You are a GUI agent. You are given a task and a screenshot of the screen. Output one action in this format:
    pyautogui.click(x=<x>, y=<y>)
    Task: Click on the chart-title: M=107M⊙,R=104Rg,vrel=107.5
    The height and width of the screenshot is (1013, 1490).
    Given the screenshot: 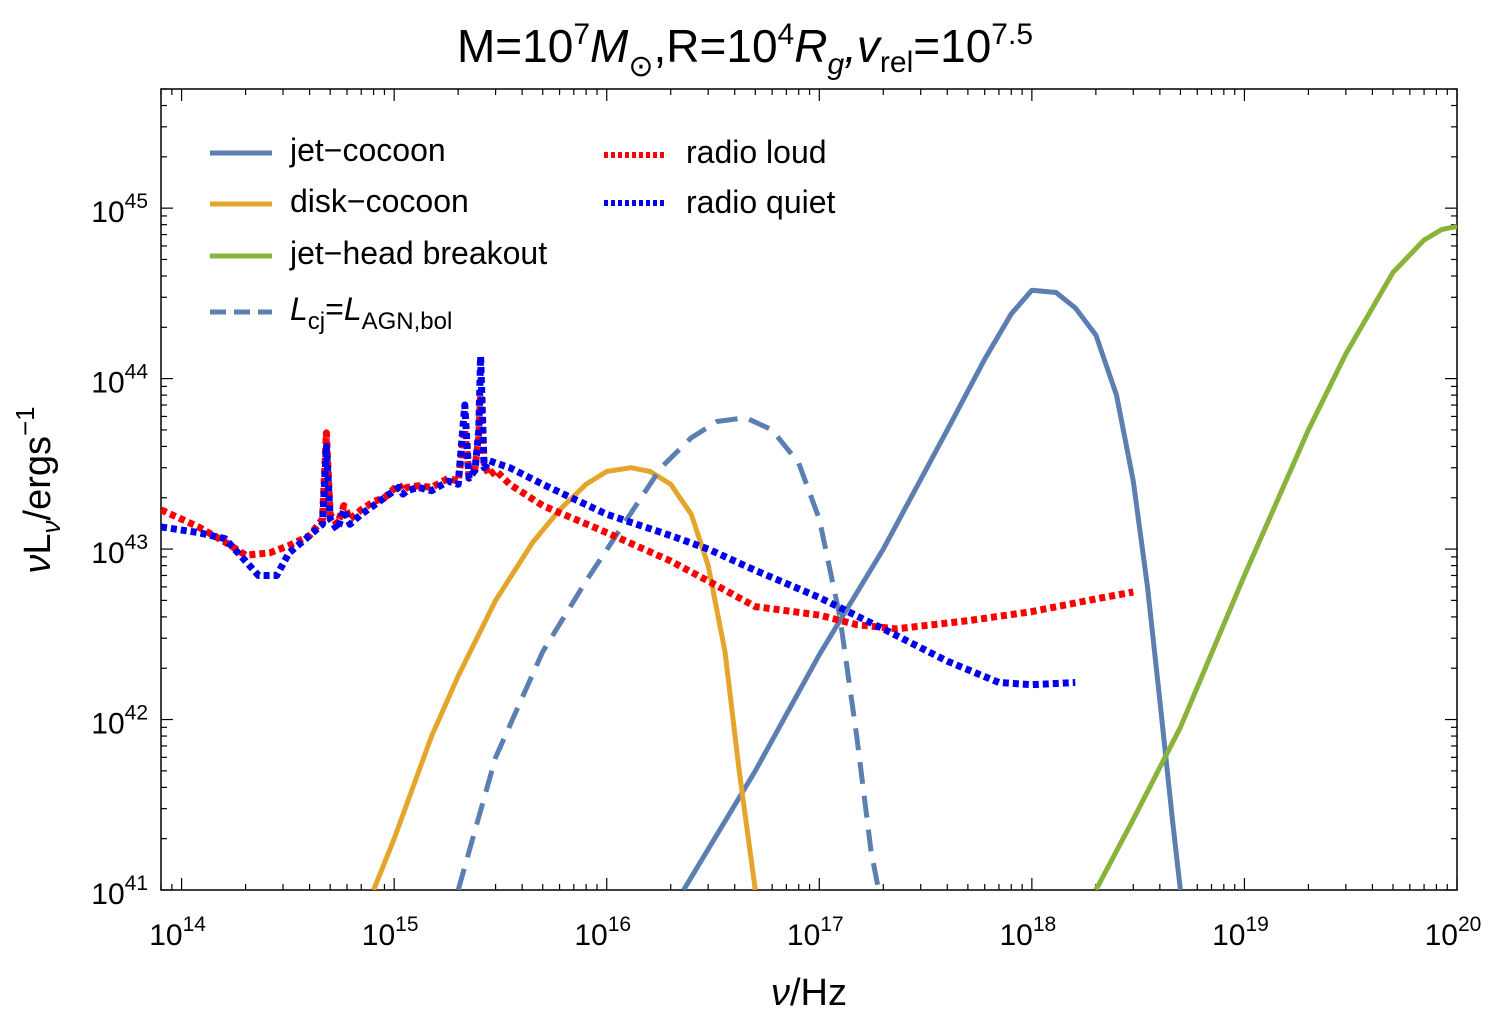 What is the action you would take?
    pyautogui.click(x=745, y=50)
    